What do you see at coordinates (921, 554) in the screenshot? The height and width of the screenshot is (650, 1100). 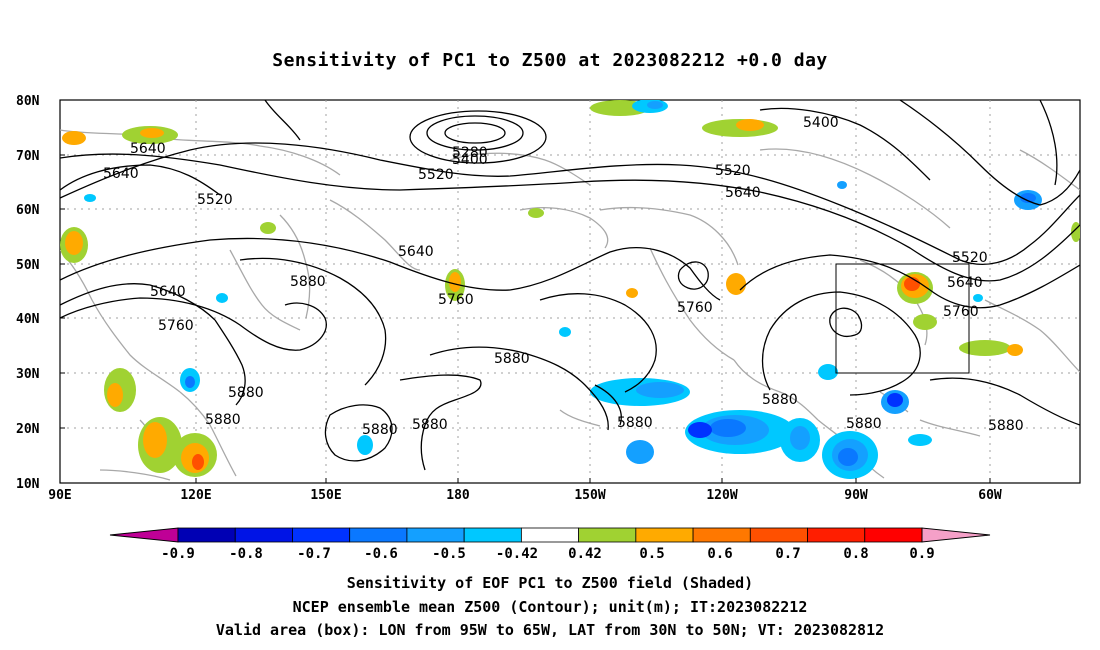 I see `colorbar-tick-label: 0.9` at bounding box center [921, 554].